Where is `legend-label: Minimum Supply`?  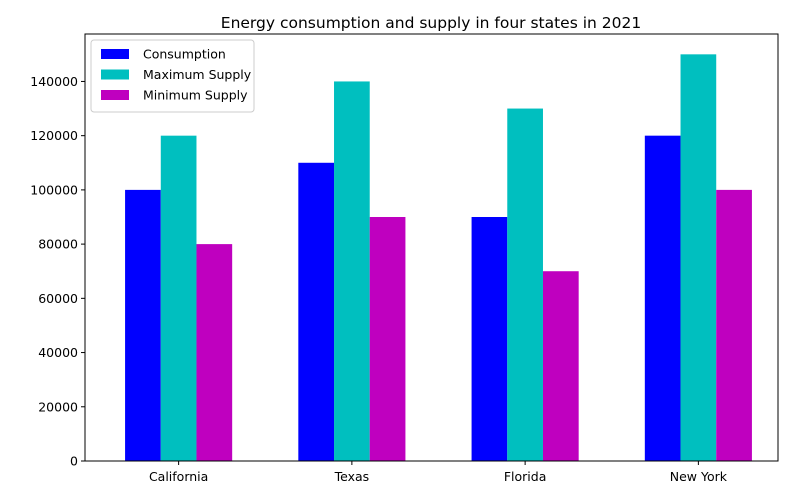 legend-label: Minimum Supply is located at coordinates (195, 95).